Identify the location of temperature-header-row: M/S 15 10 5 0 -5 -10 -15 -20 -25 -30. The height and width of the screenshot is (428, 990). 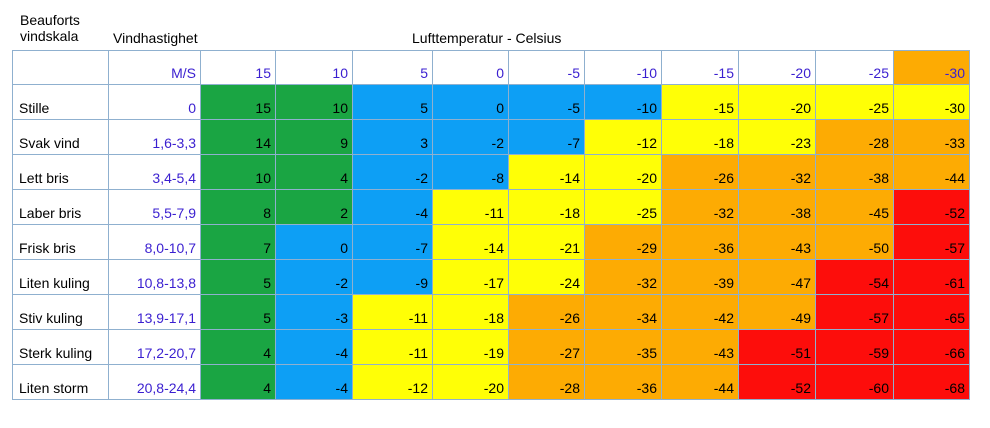
(491, 67).